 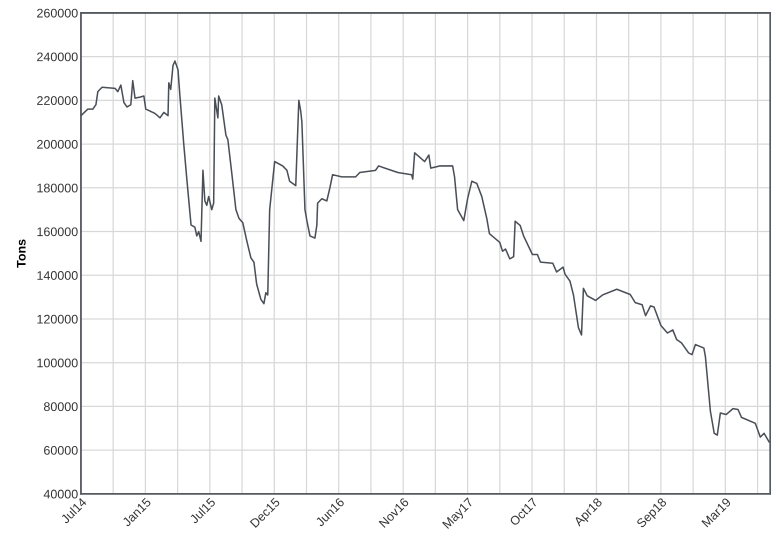 I want to click on y-tick-label: 40000, so click(x=61, y=494).